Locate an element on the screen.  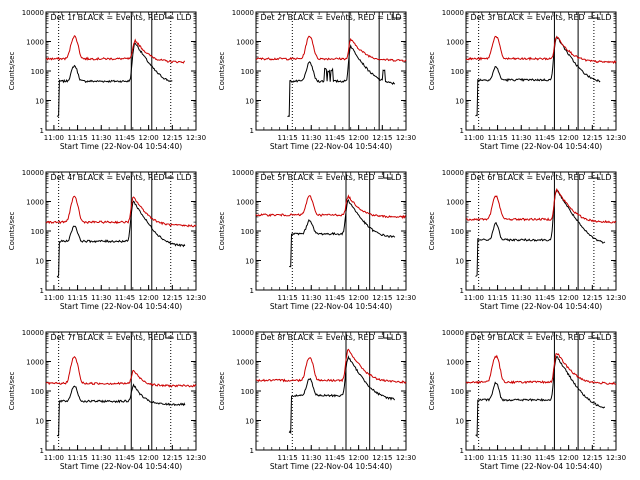
panel-title: Det 6f BLACK = Events, RED = LLD is located at coordinates (540, 177).